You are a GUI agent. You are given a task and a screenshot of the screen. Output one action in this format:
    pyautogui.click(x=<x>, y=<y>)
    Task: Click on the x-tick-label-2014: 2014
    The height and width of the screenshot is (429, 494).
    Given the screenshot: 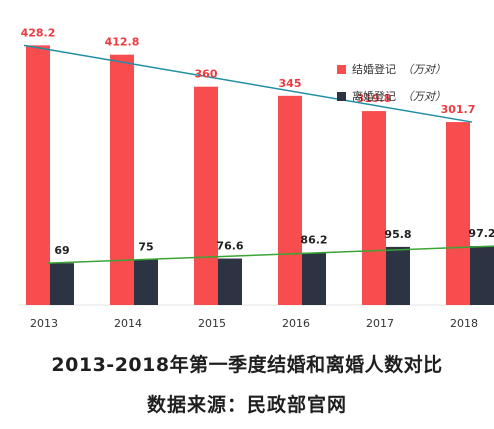 What is the action you would take?
    pyautogui.click(x=128, y=323)
    